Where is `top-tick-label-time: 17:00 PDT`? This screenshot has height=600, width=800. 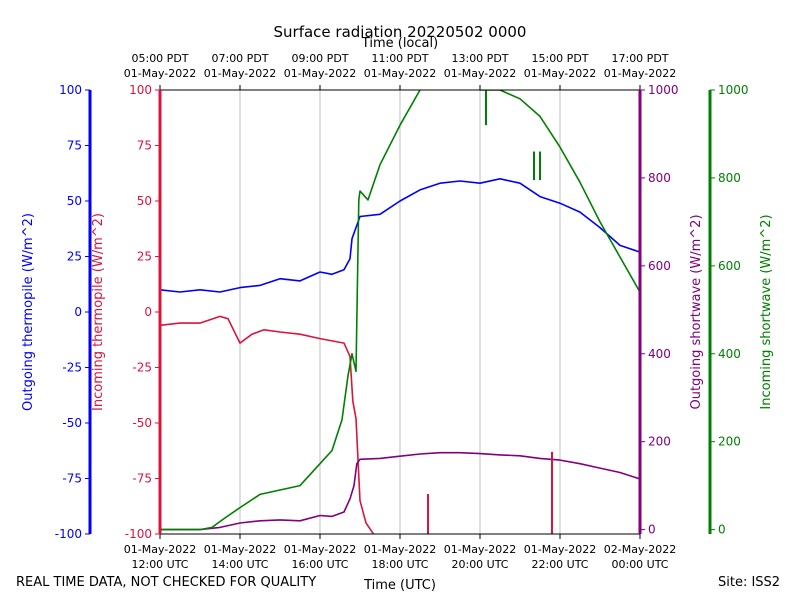 top-tick-label-time: 17:00 PDT is located at coordinates (639, 58).